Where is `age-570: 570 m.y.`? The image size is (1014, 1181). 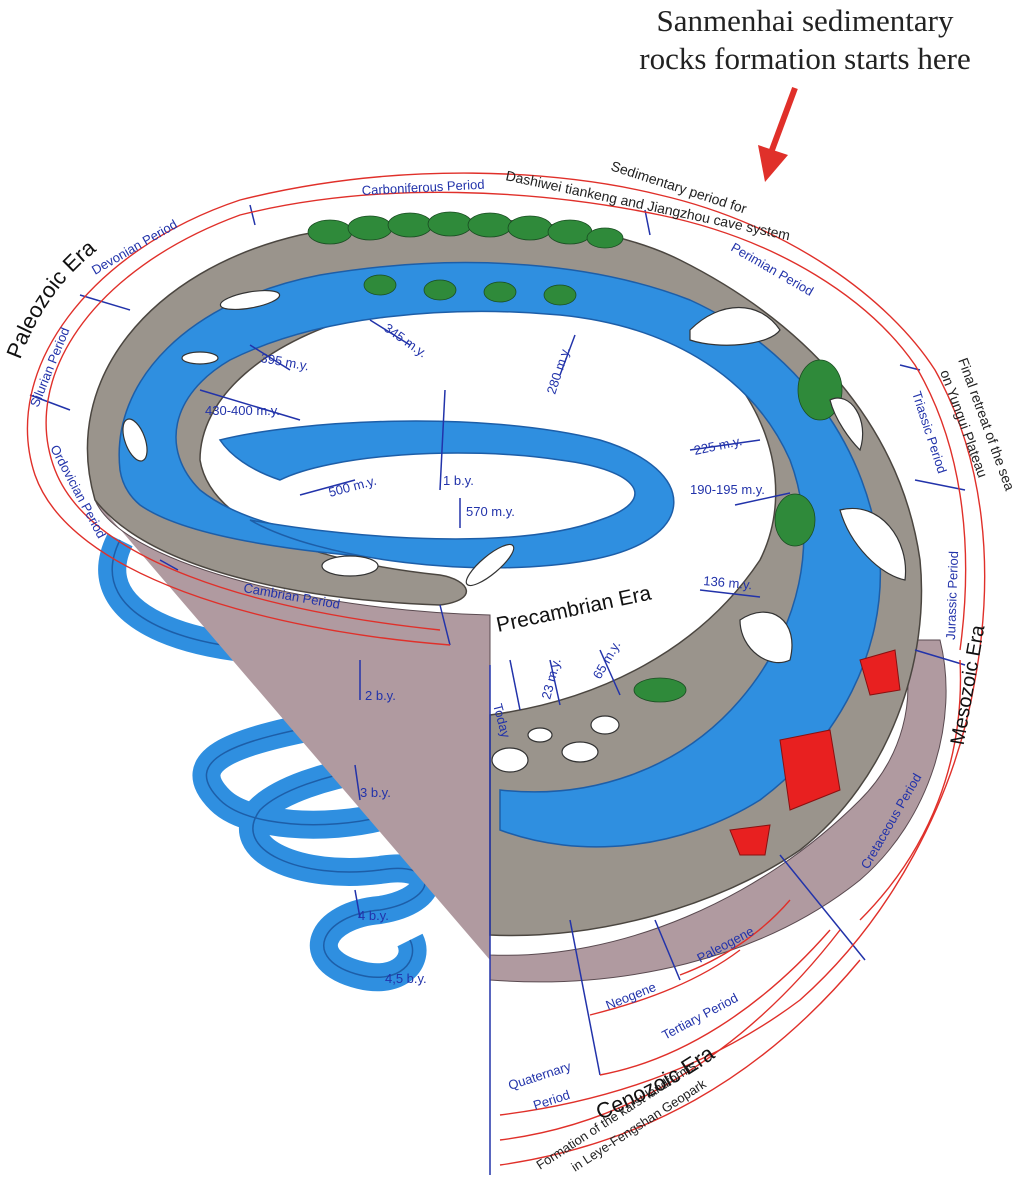 age-570: 570 m.y. is located at coordinates (490, 511).